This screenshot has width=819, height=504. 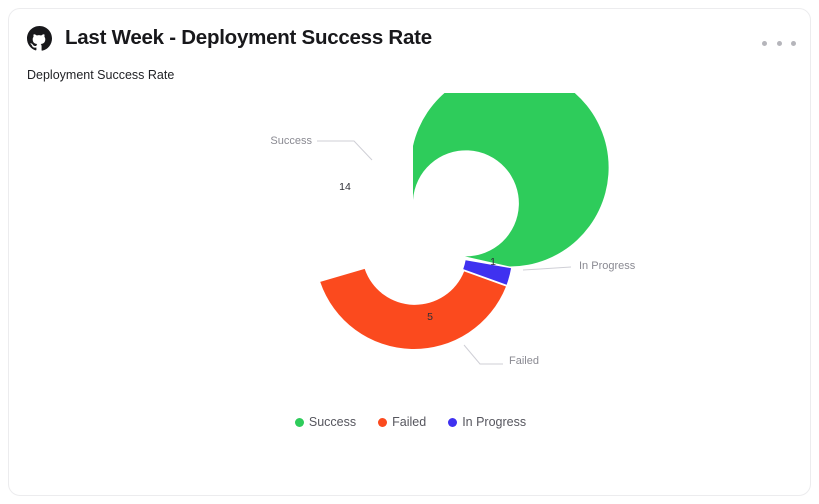 What do you see at coordinates (291, 141) in the screenshot?
I see `callout-label-success: Success` at bounding box center [291, 141].